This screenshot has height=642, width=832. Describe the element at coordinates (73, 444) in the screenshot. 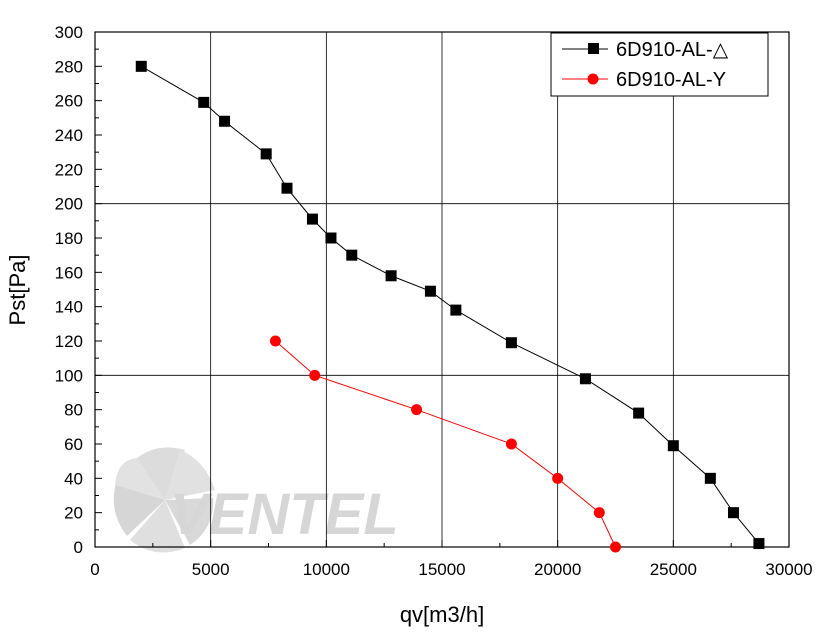

I see `y-tick-label: 60` at that location.